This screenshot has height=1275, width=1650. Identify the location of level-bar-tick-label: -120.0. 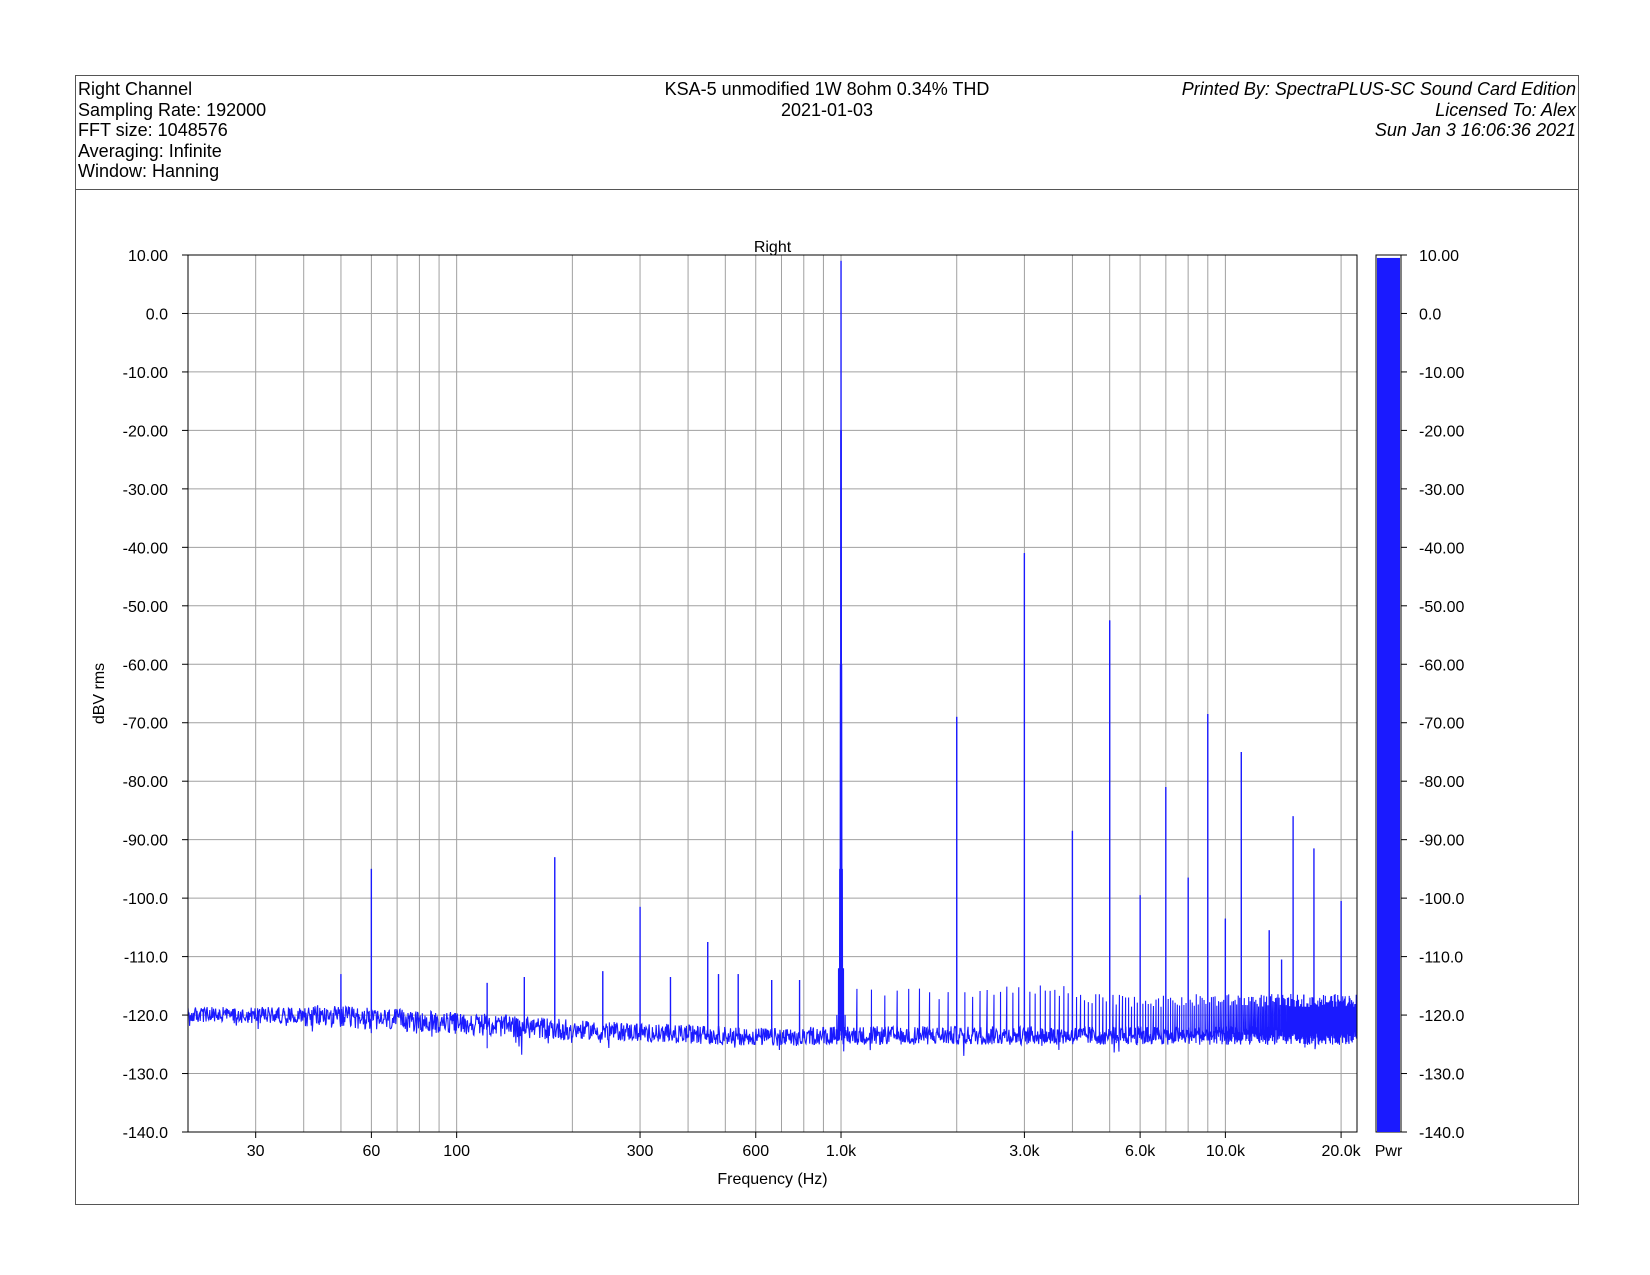
(1441, 1016).